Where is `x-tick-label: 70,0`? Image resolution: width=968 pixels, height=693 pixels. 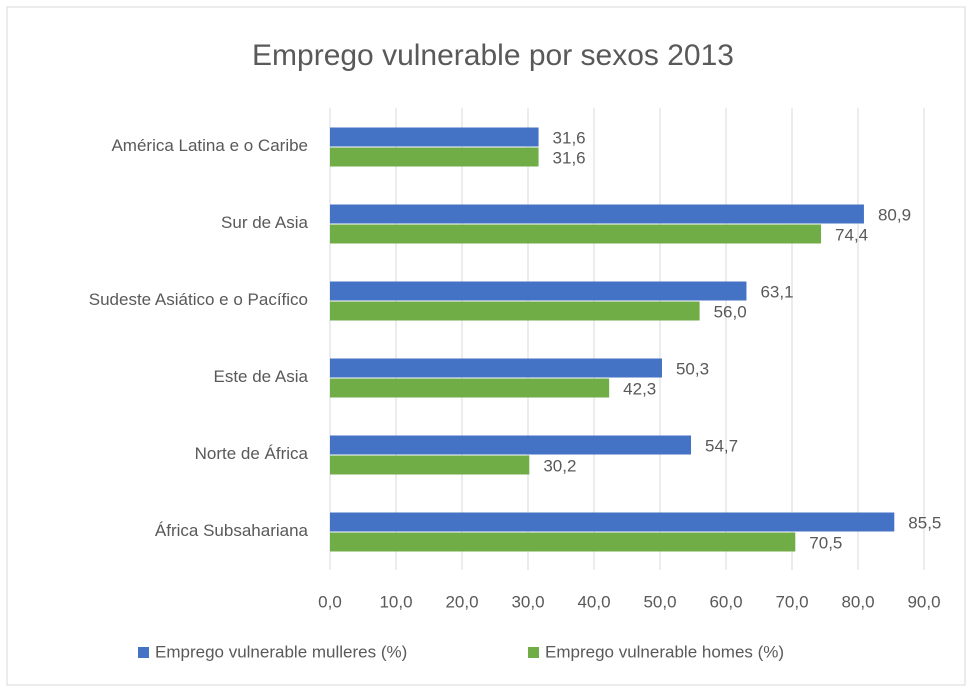
x-tick-label: 70,0 is located at coordinates (791, 601).